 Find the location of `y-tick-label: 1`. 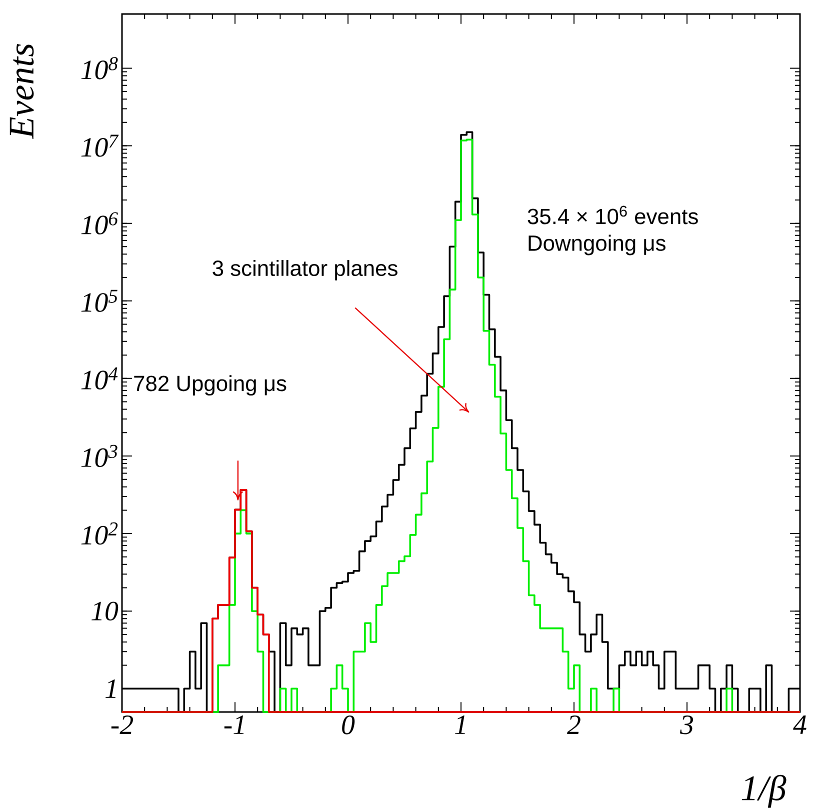

y-tick-label: 1 is located at coordinates (111, 688).